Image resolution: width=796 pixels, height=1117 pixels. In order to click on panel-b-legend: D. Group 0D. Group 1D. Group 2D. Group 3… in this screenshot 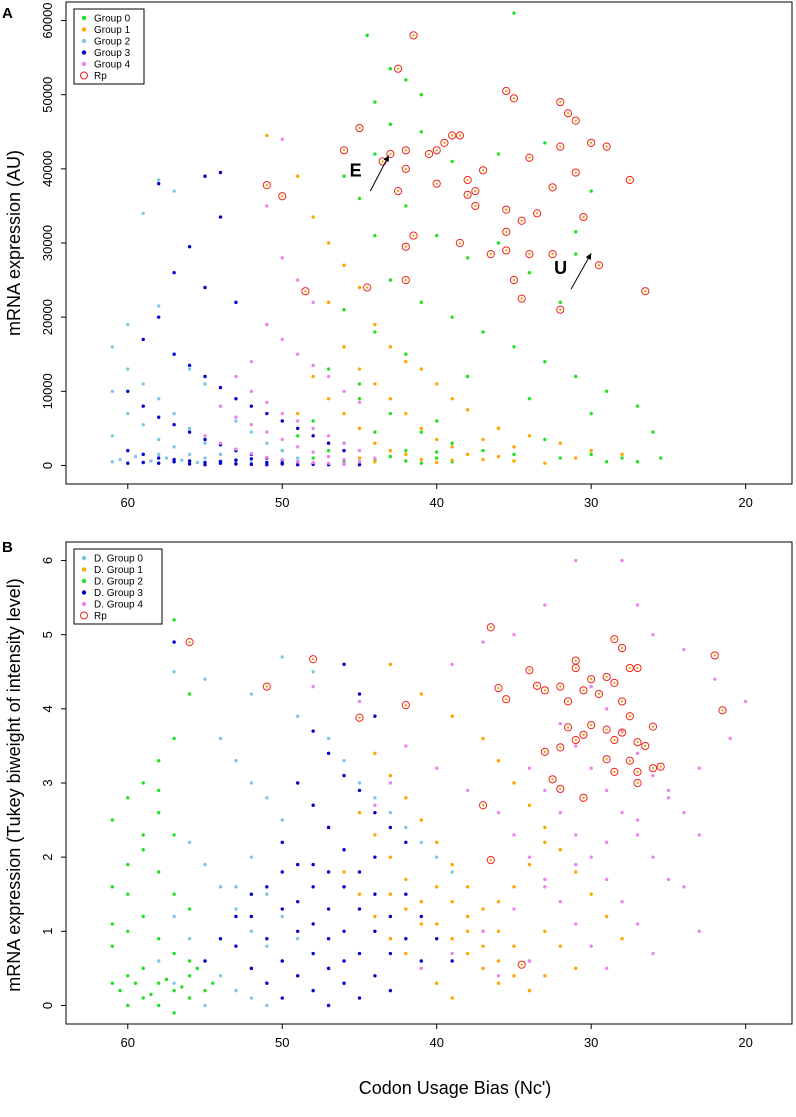, I will do `click(118, 586)`.